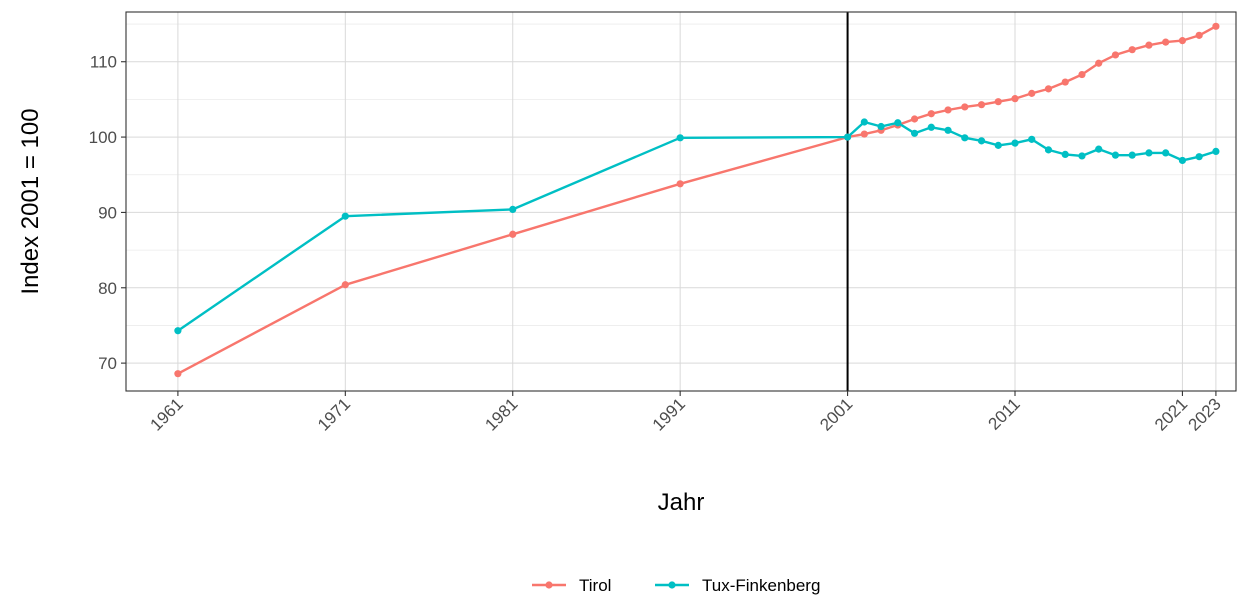 This screenshot has height=596, width=1257. Describe the element at coordinates (501, 414) in the screenshot. I see `x-tick-label: 1981` at that location.